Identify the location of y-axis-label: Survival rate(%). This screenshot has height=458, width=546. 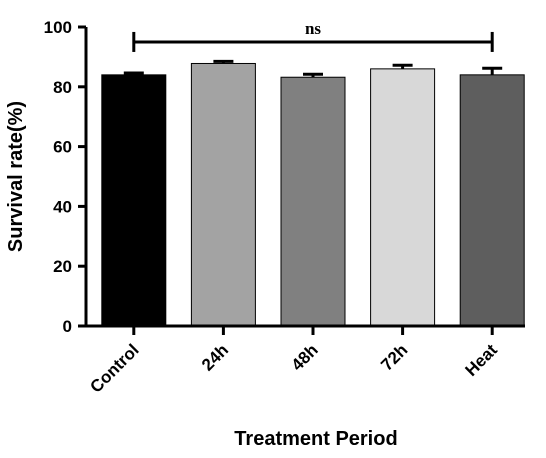
(16, 176).